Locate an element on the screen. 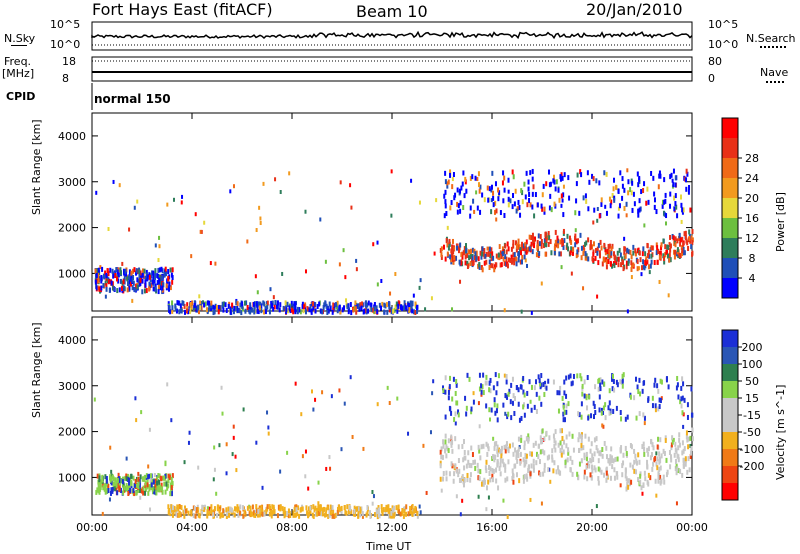  power-colorbar-segment is located at coordinates (730, 188).